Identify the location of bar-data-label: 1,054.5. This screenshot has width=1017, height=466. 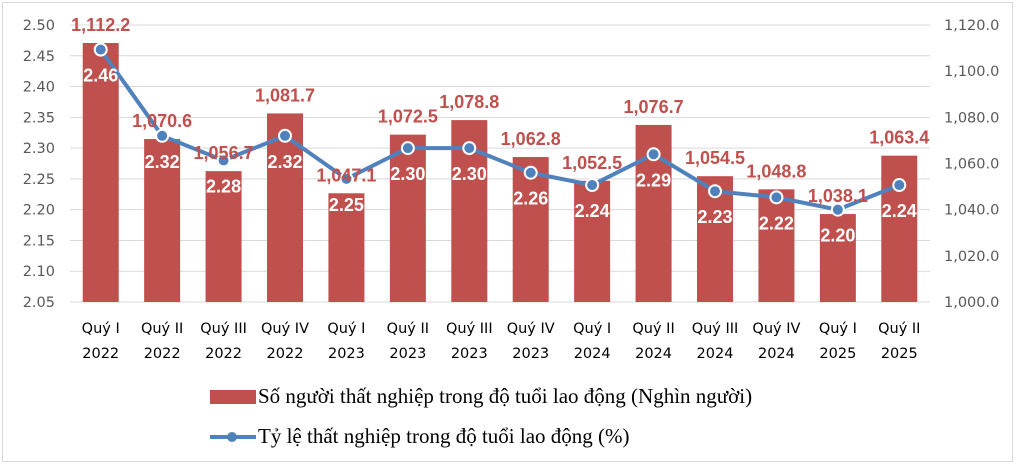
(715, 158).